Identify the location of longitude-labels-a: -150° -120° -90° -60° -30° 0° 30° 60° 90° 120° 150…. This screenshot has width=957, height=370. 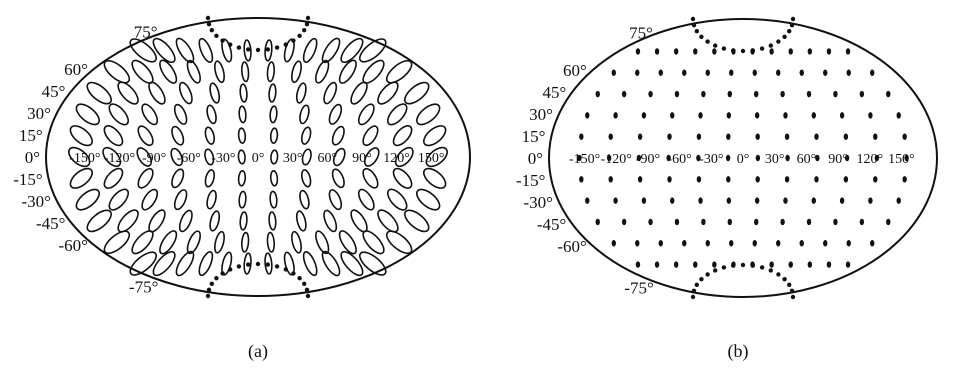
(256, 158).